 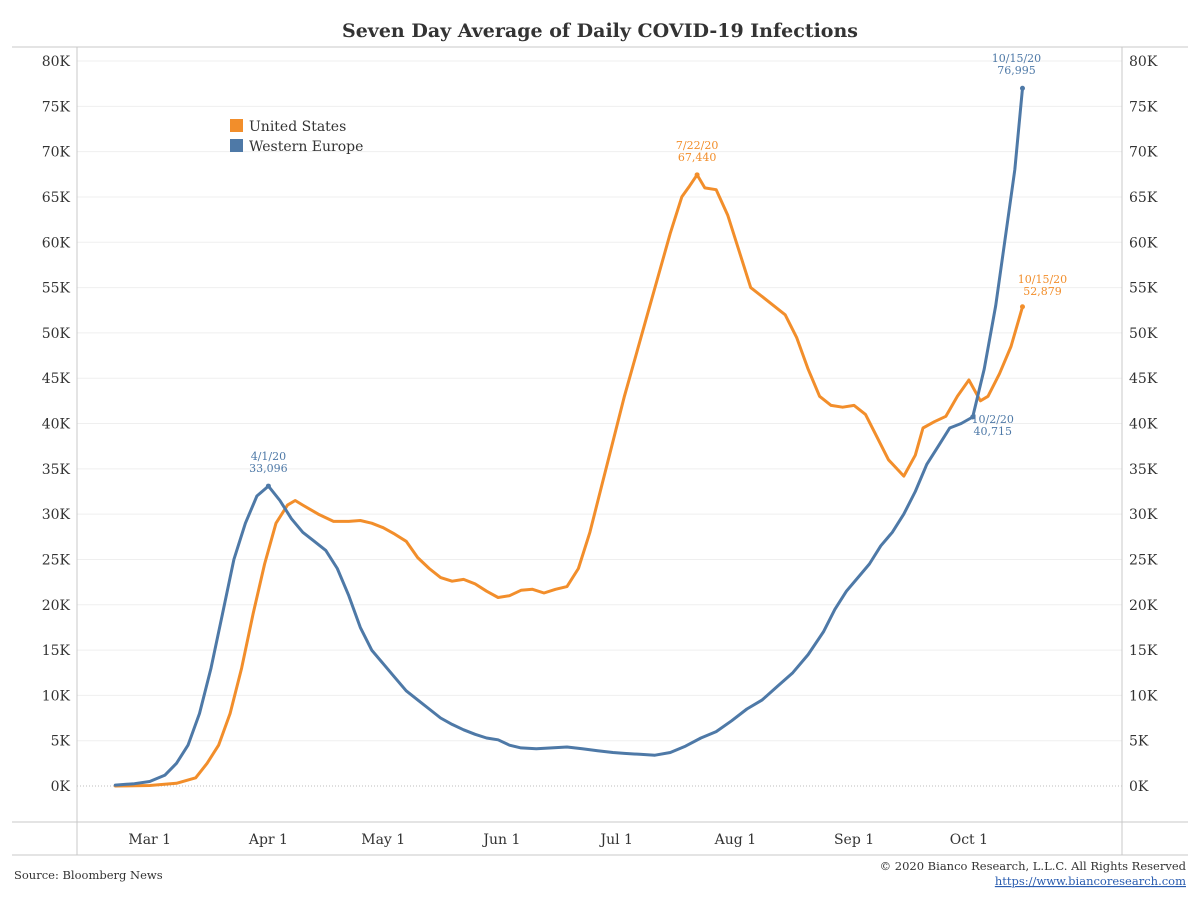 I want to click on website-link: https://www.biancoresearch.com, so click(x=1090, y=881).